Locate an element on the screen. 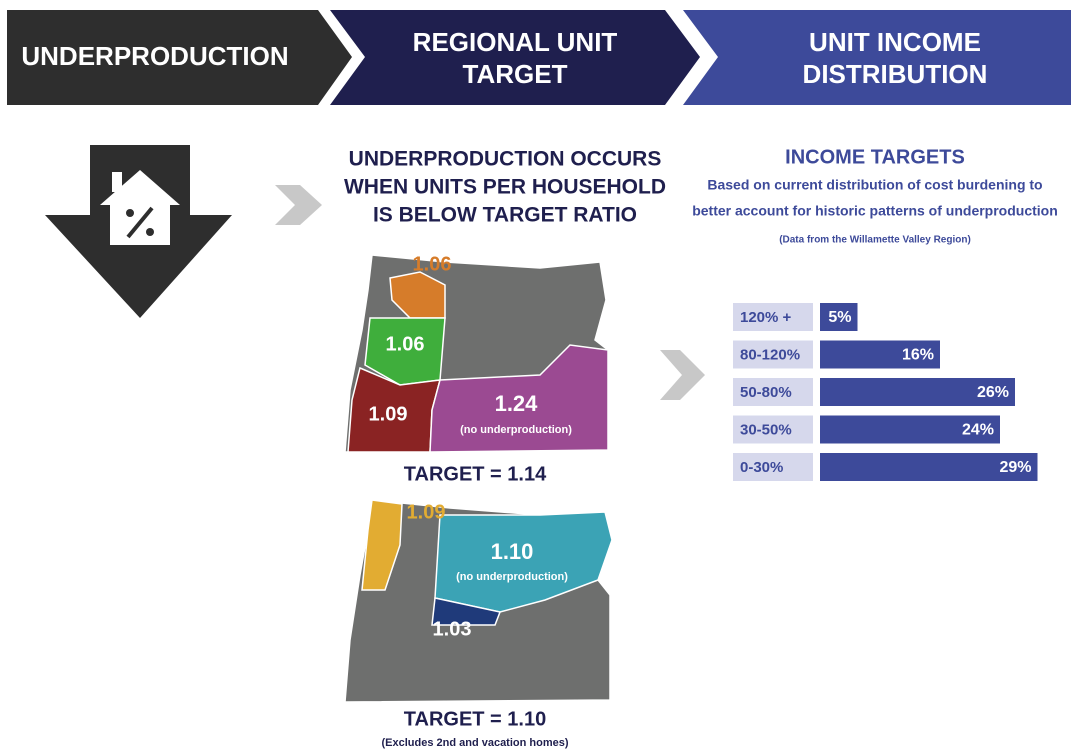 This screenshot has width=1071, height=754. category-label: 30-50% is located at coordinates (766, 429).